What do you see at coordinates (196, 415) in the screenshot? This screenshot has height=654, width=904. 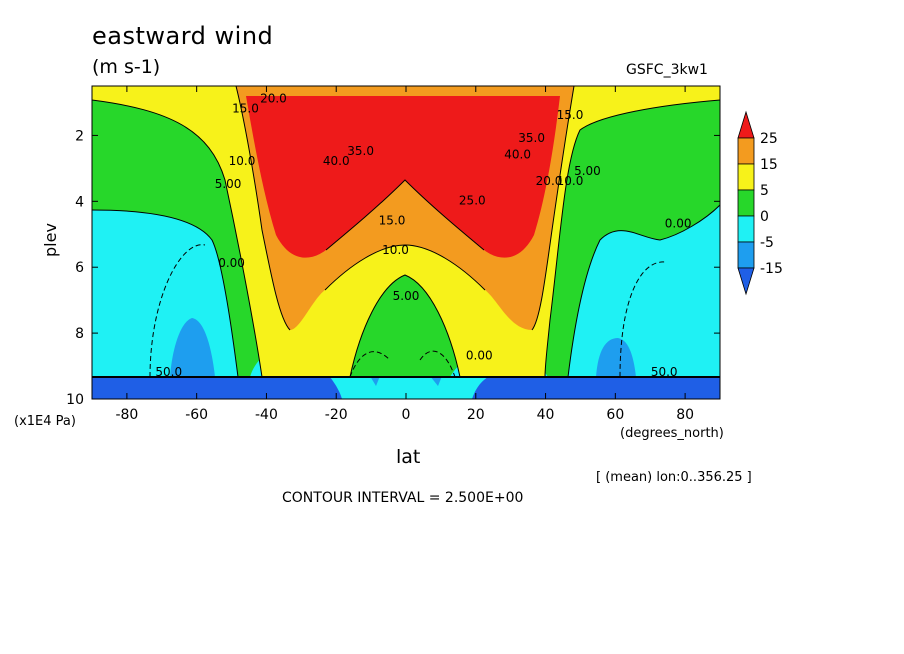 I see `x-tick-label: -60` at bounding box center [196, 415].